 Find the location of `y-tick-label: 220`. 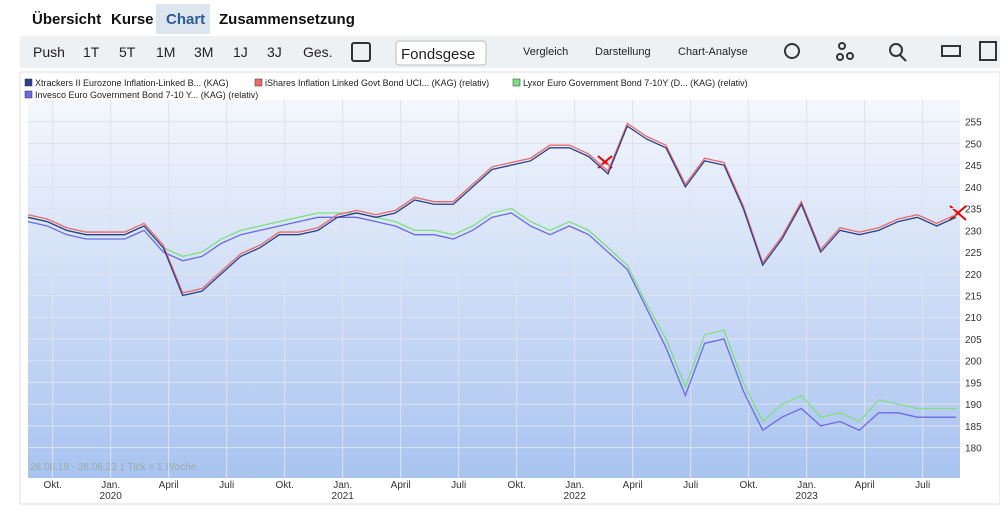

y-tick-label: 220 is located at coordinates (973, 275).